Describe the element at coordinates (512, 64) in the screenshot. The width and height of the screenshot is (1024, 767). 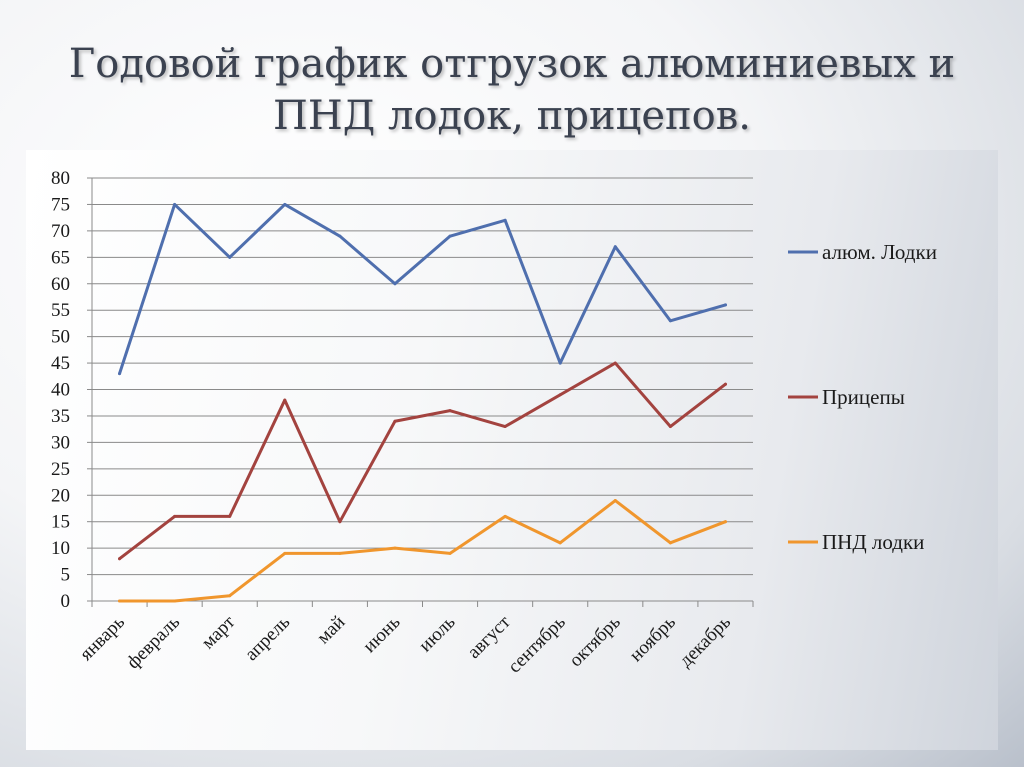
I see `slide-title-line-1: Годовой график отгрузок алюминиевых и` at that location.